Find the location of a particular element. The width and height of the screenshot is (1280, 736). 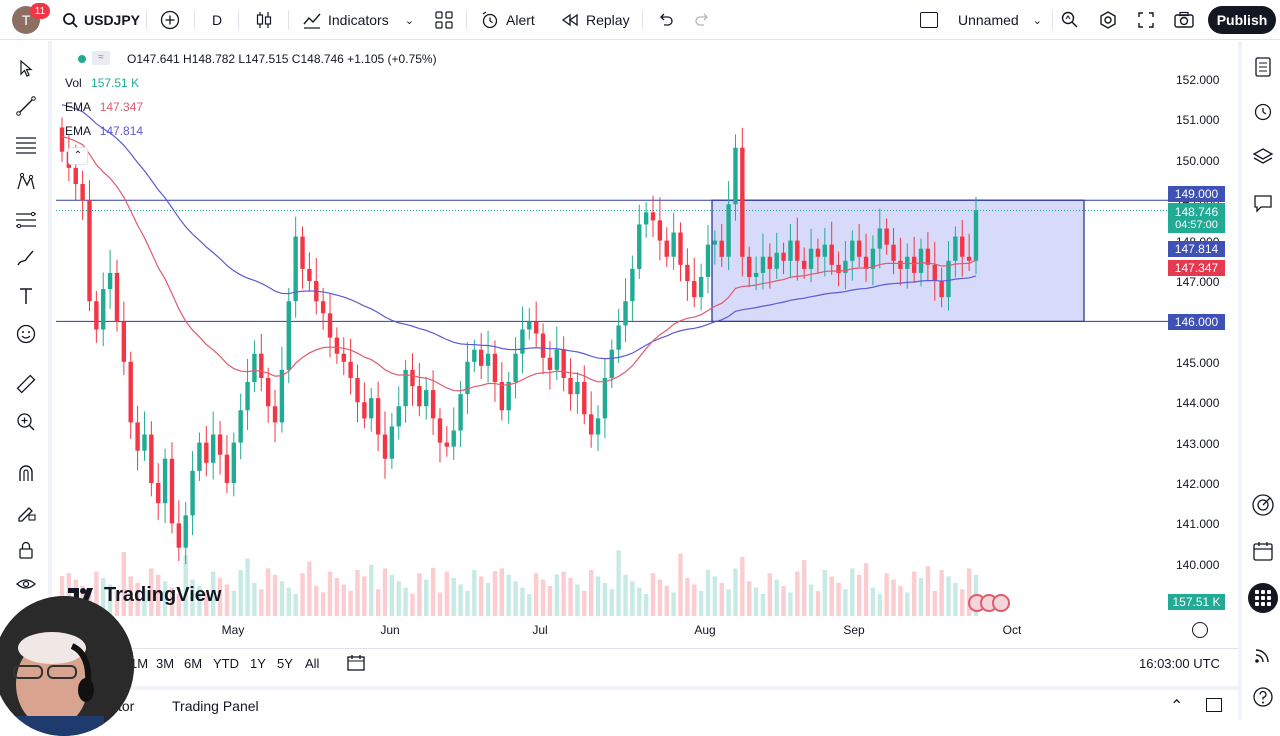

collapse-legend-button: ⌃ is located at coordinates (78, 156).